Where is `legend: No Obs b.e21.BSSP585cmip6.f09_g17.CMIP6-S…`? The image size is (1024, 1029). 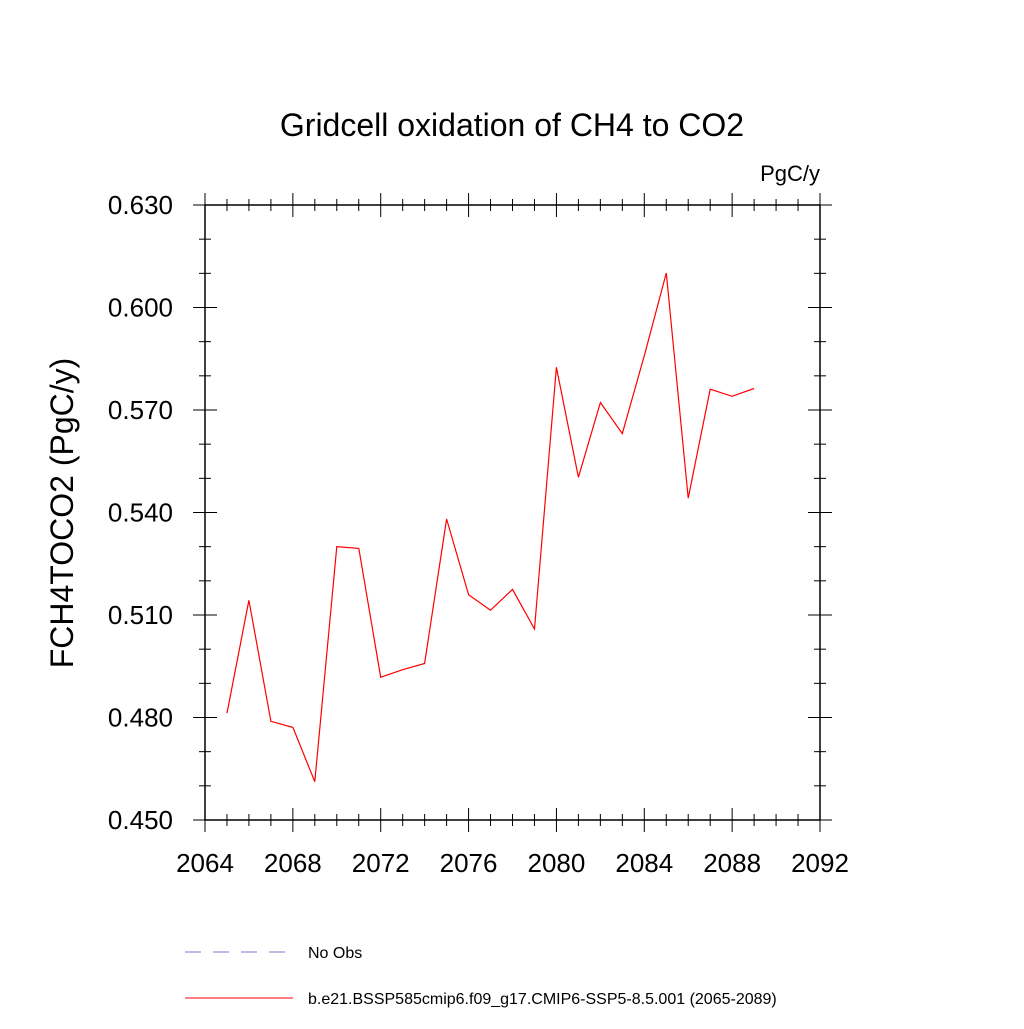 legend: No Obs b.e21.BSSP585cmip6.f09_g17.CMIP6-S… is located at coordinates (481, 976).